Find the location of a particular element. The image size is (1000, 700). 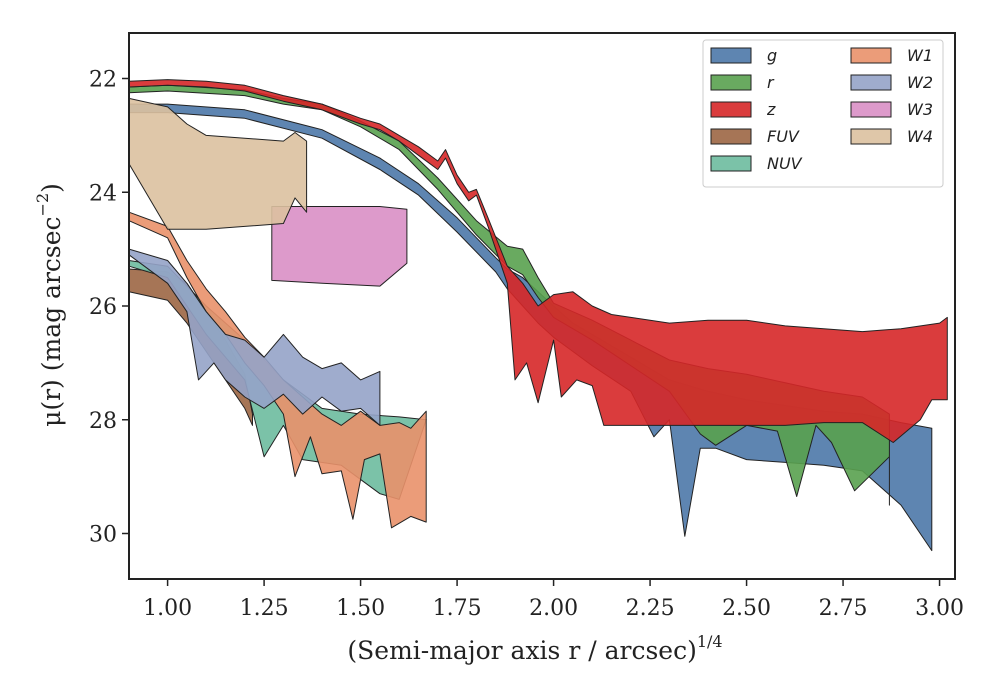

x-tick-label: 1.00 is located at coordinates (167, 608).